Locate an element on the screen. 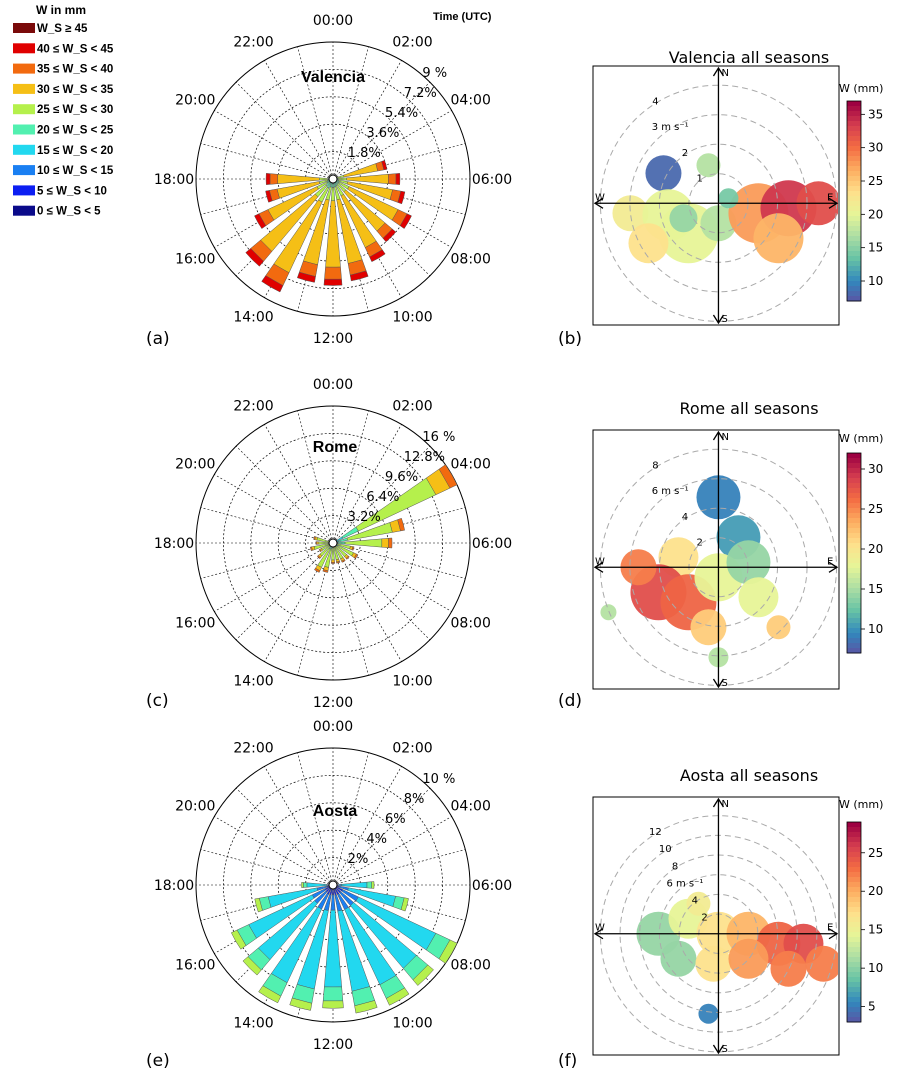 Image resolution: width=919 pixels, height=1075 pixels. radial-tick-label: 3.2% is located at coordinates (364, 517).